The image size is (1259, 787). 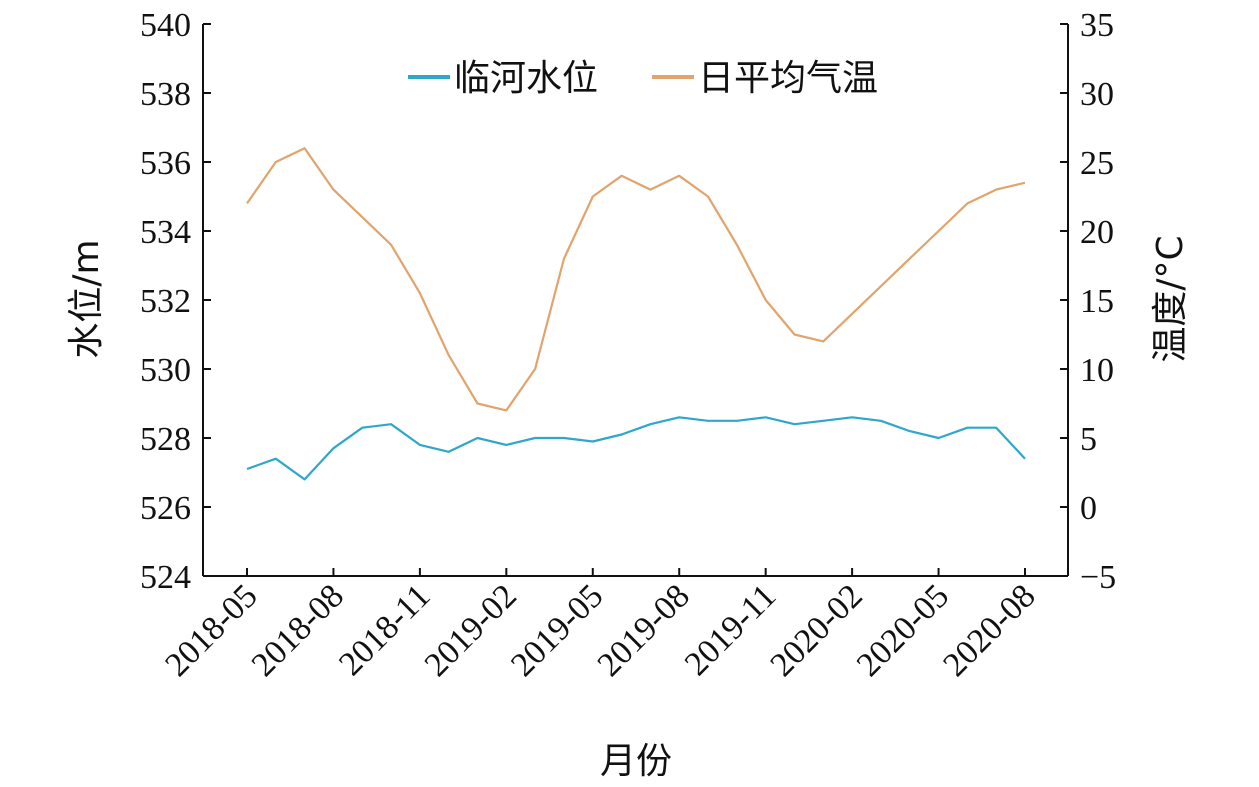 I want to click on x-tick-label: 2019-05, so click(x=557, y=630).